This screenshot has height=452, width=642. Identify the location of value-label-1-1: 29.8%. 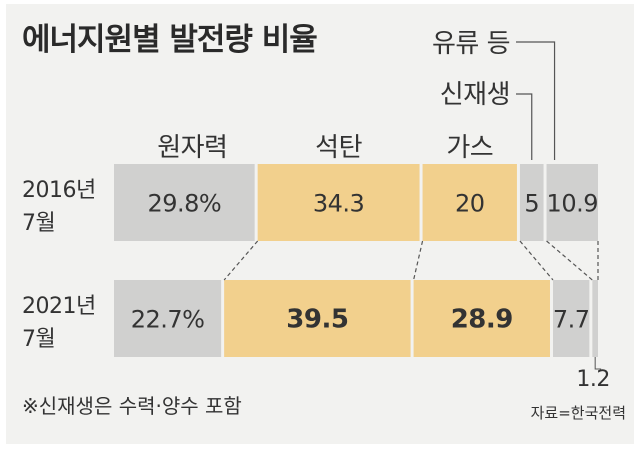
(184, 204).